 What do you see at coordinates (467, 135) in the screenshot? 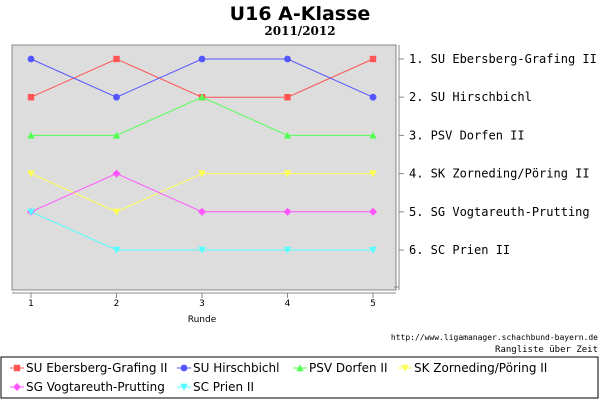
I see `final-rank-label: 3. PSV Dorfen II` at bounding box center [467, 135].